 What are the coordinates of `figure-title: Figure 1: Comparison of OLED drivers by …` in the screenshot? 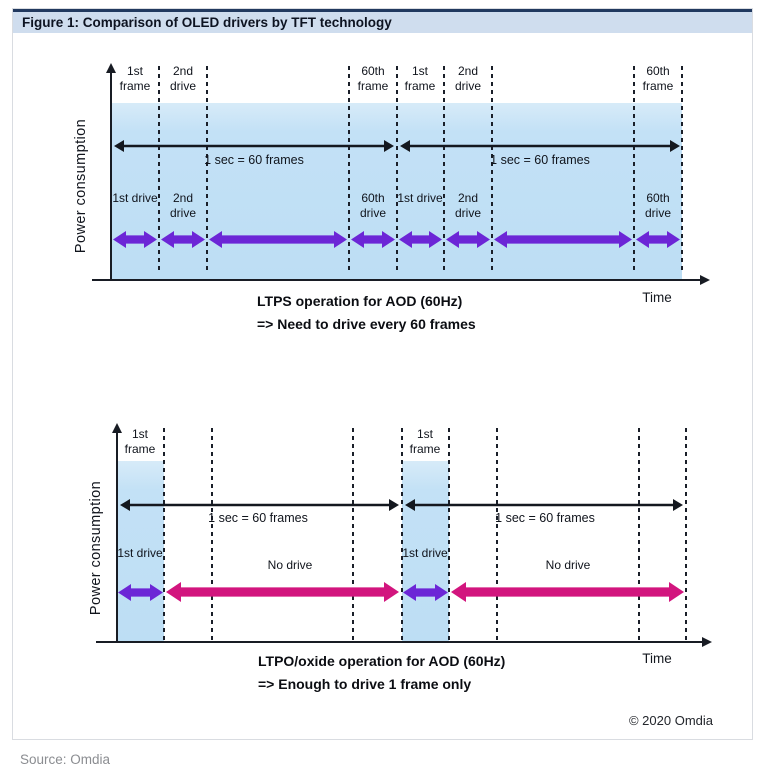 It's located at (382, 21).